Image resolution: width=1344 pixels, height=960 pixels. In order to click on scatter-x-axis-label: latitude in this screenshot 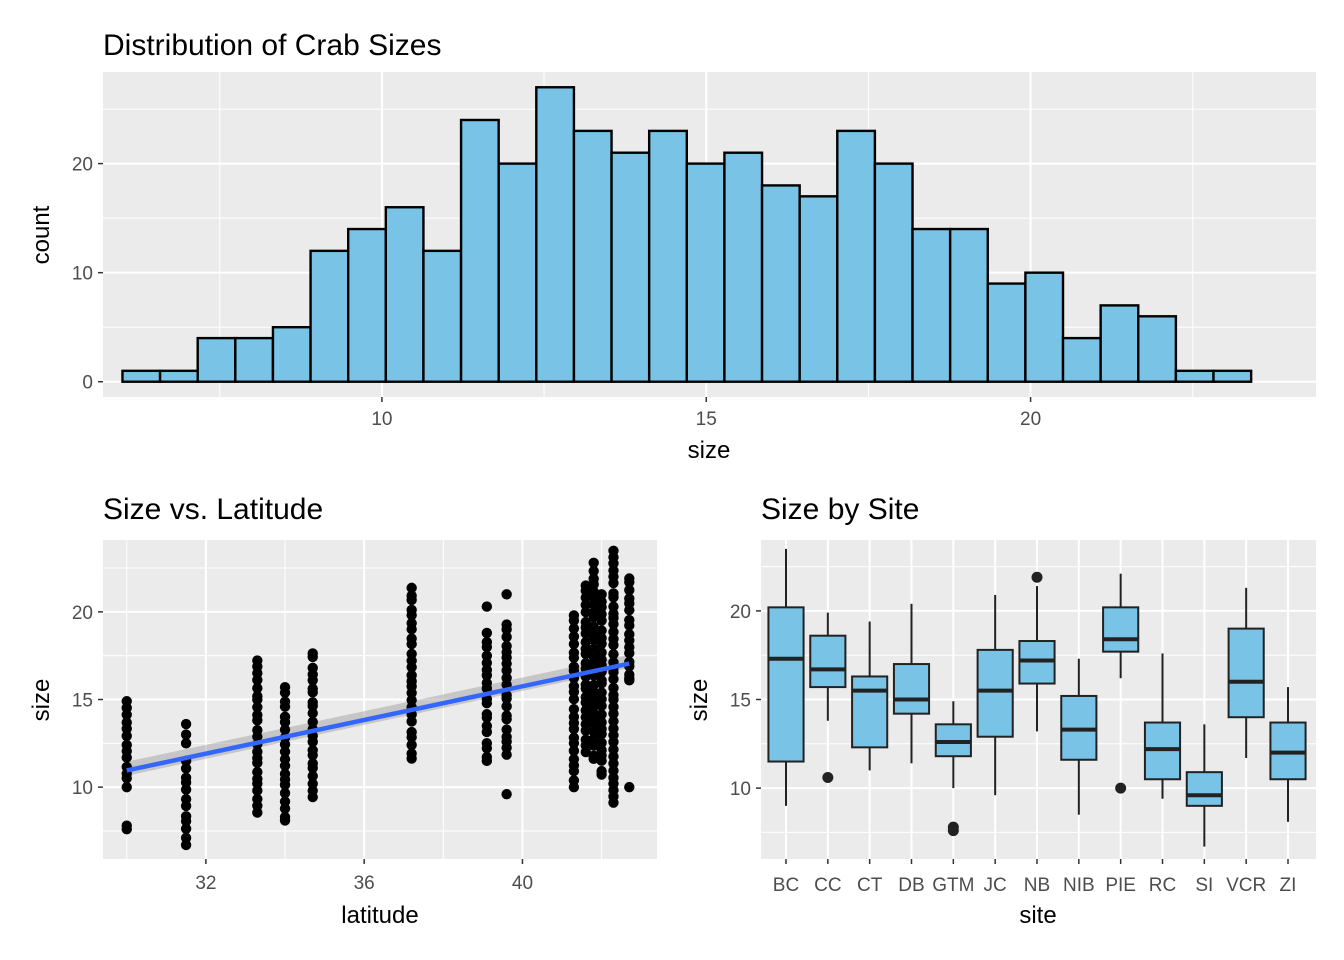, I will do `click(379, 915)`.